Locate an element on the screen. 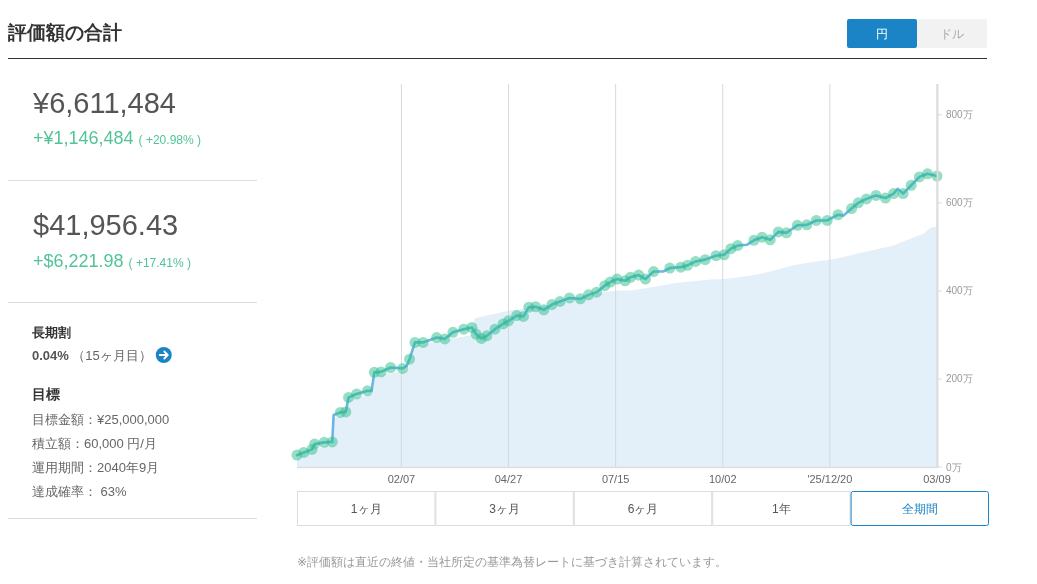 The image size is (1037, 584). card-text: （15ヶ月目） is located at coordinates (112, 355).